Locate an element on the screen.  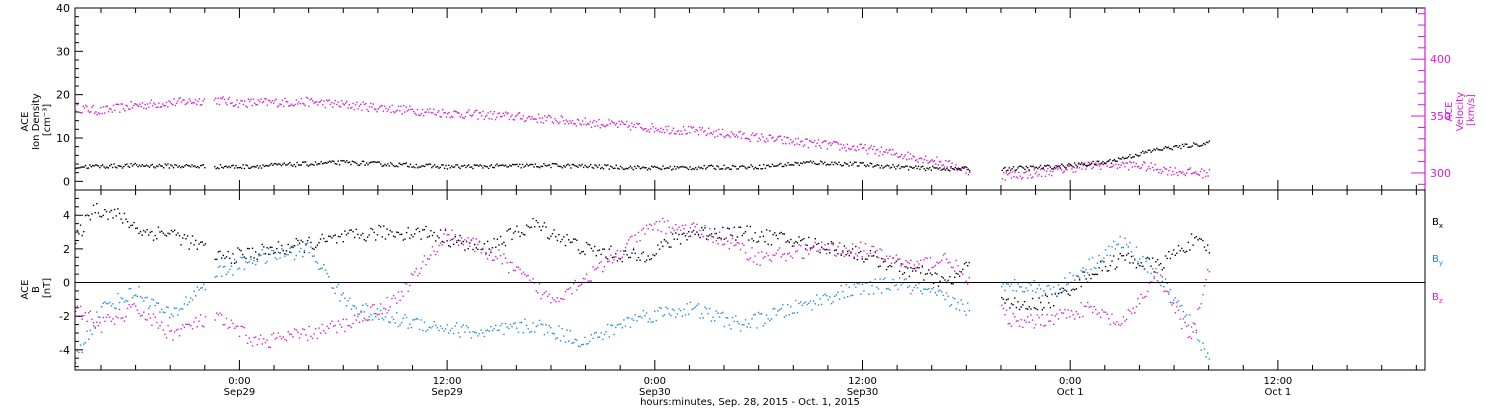
time-tick-label: 12:00 is located at coordinates (862, 381).